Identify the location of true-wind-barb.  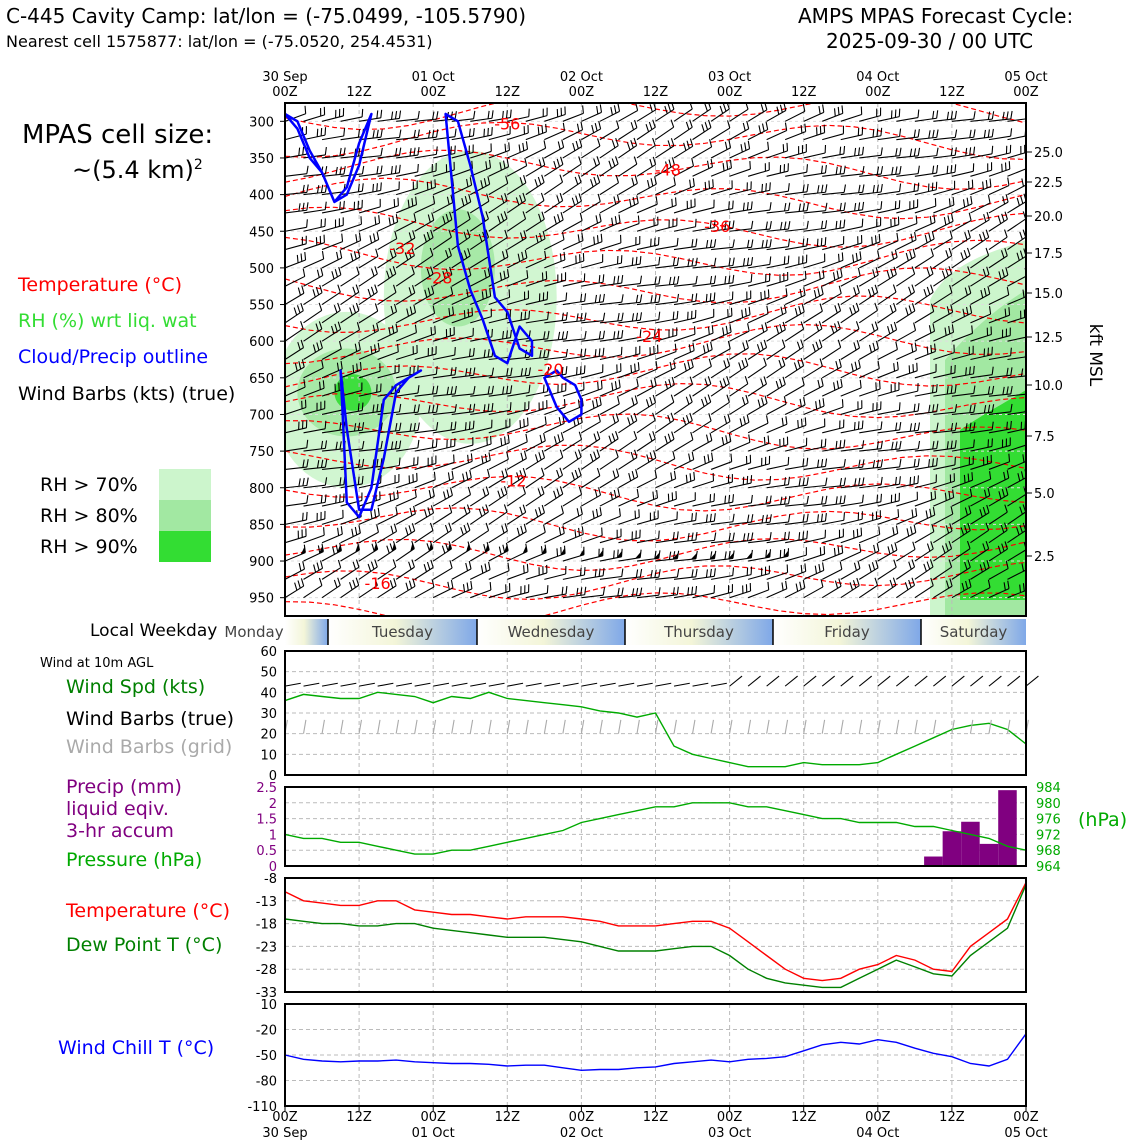
(1032, 681).